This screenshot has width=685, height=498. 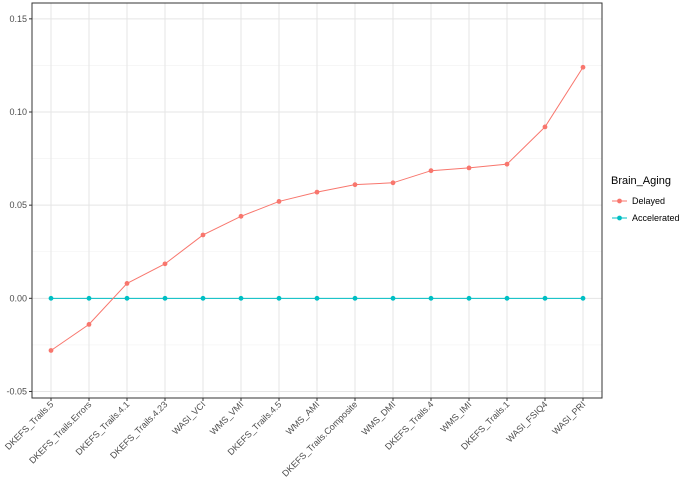 What do you see at coordinates (18, 298) in the screenshot?
I see `y-tick-label: 0.00` at bounding box center [18, 298].